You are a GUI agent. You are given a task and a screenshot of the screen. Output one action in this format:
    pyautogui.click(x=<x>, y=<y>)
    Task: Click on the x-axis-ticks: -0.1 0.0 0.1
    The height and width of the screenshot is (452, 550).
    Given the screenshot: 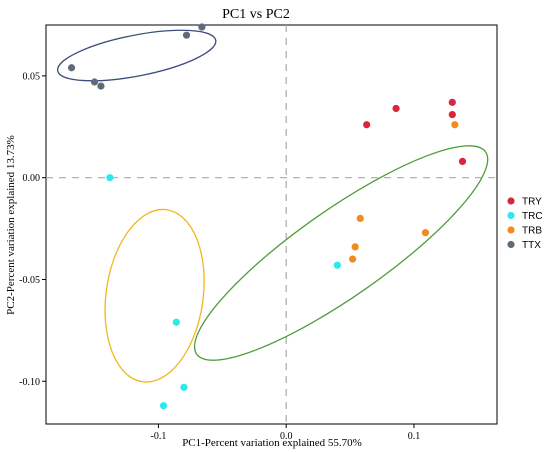 What is the action you would take?
    pyautogui.click(x=286, y=433)
    